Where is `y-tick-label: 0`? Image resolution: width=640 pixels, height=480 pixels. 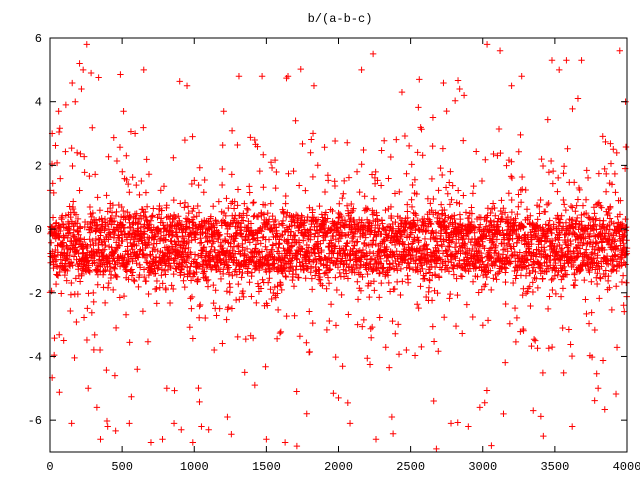
y-tick-label: 0 is located at coordinates (38, 230).